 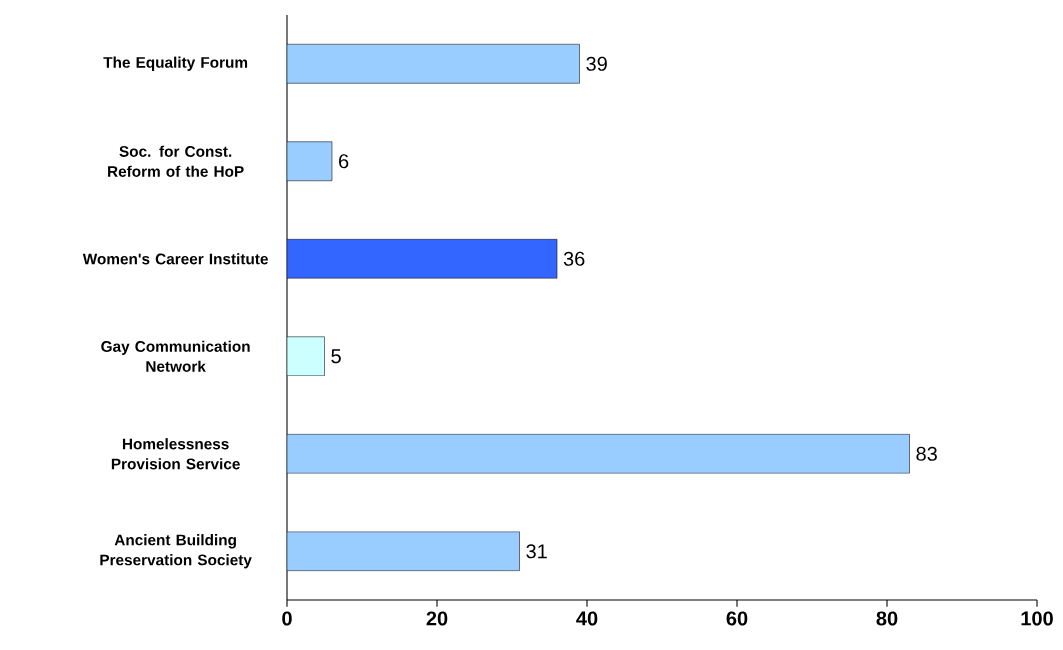 What do you see at coordinates (536, 551) in the screenshot?
I see `data-label: 31` at bounding box center [536, 551].